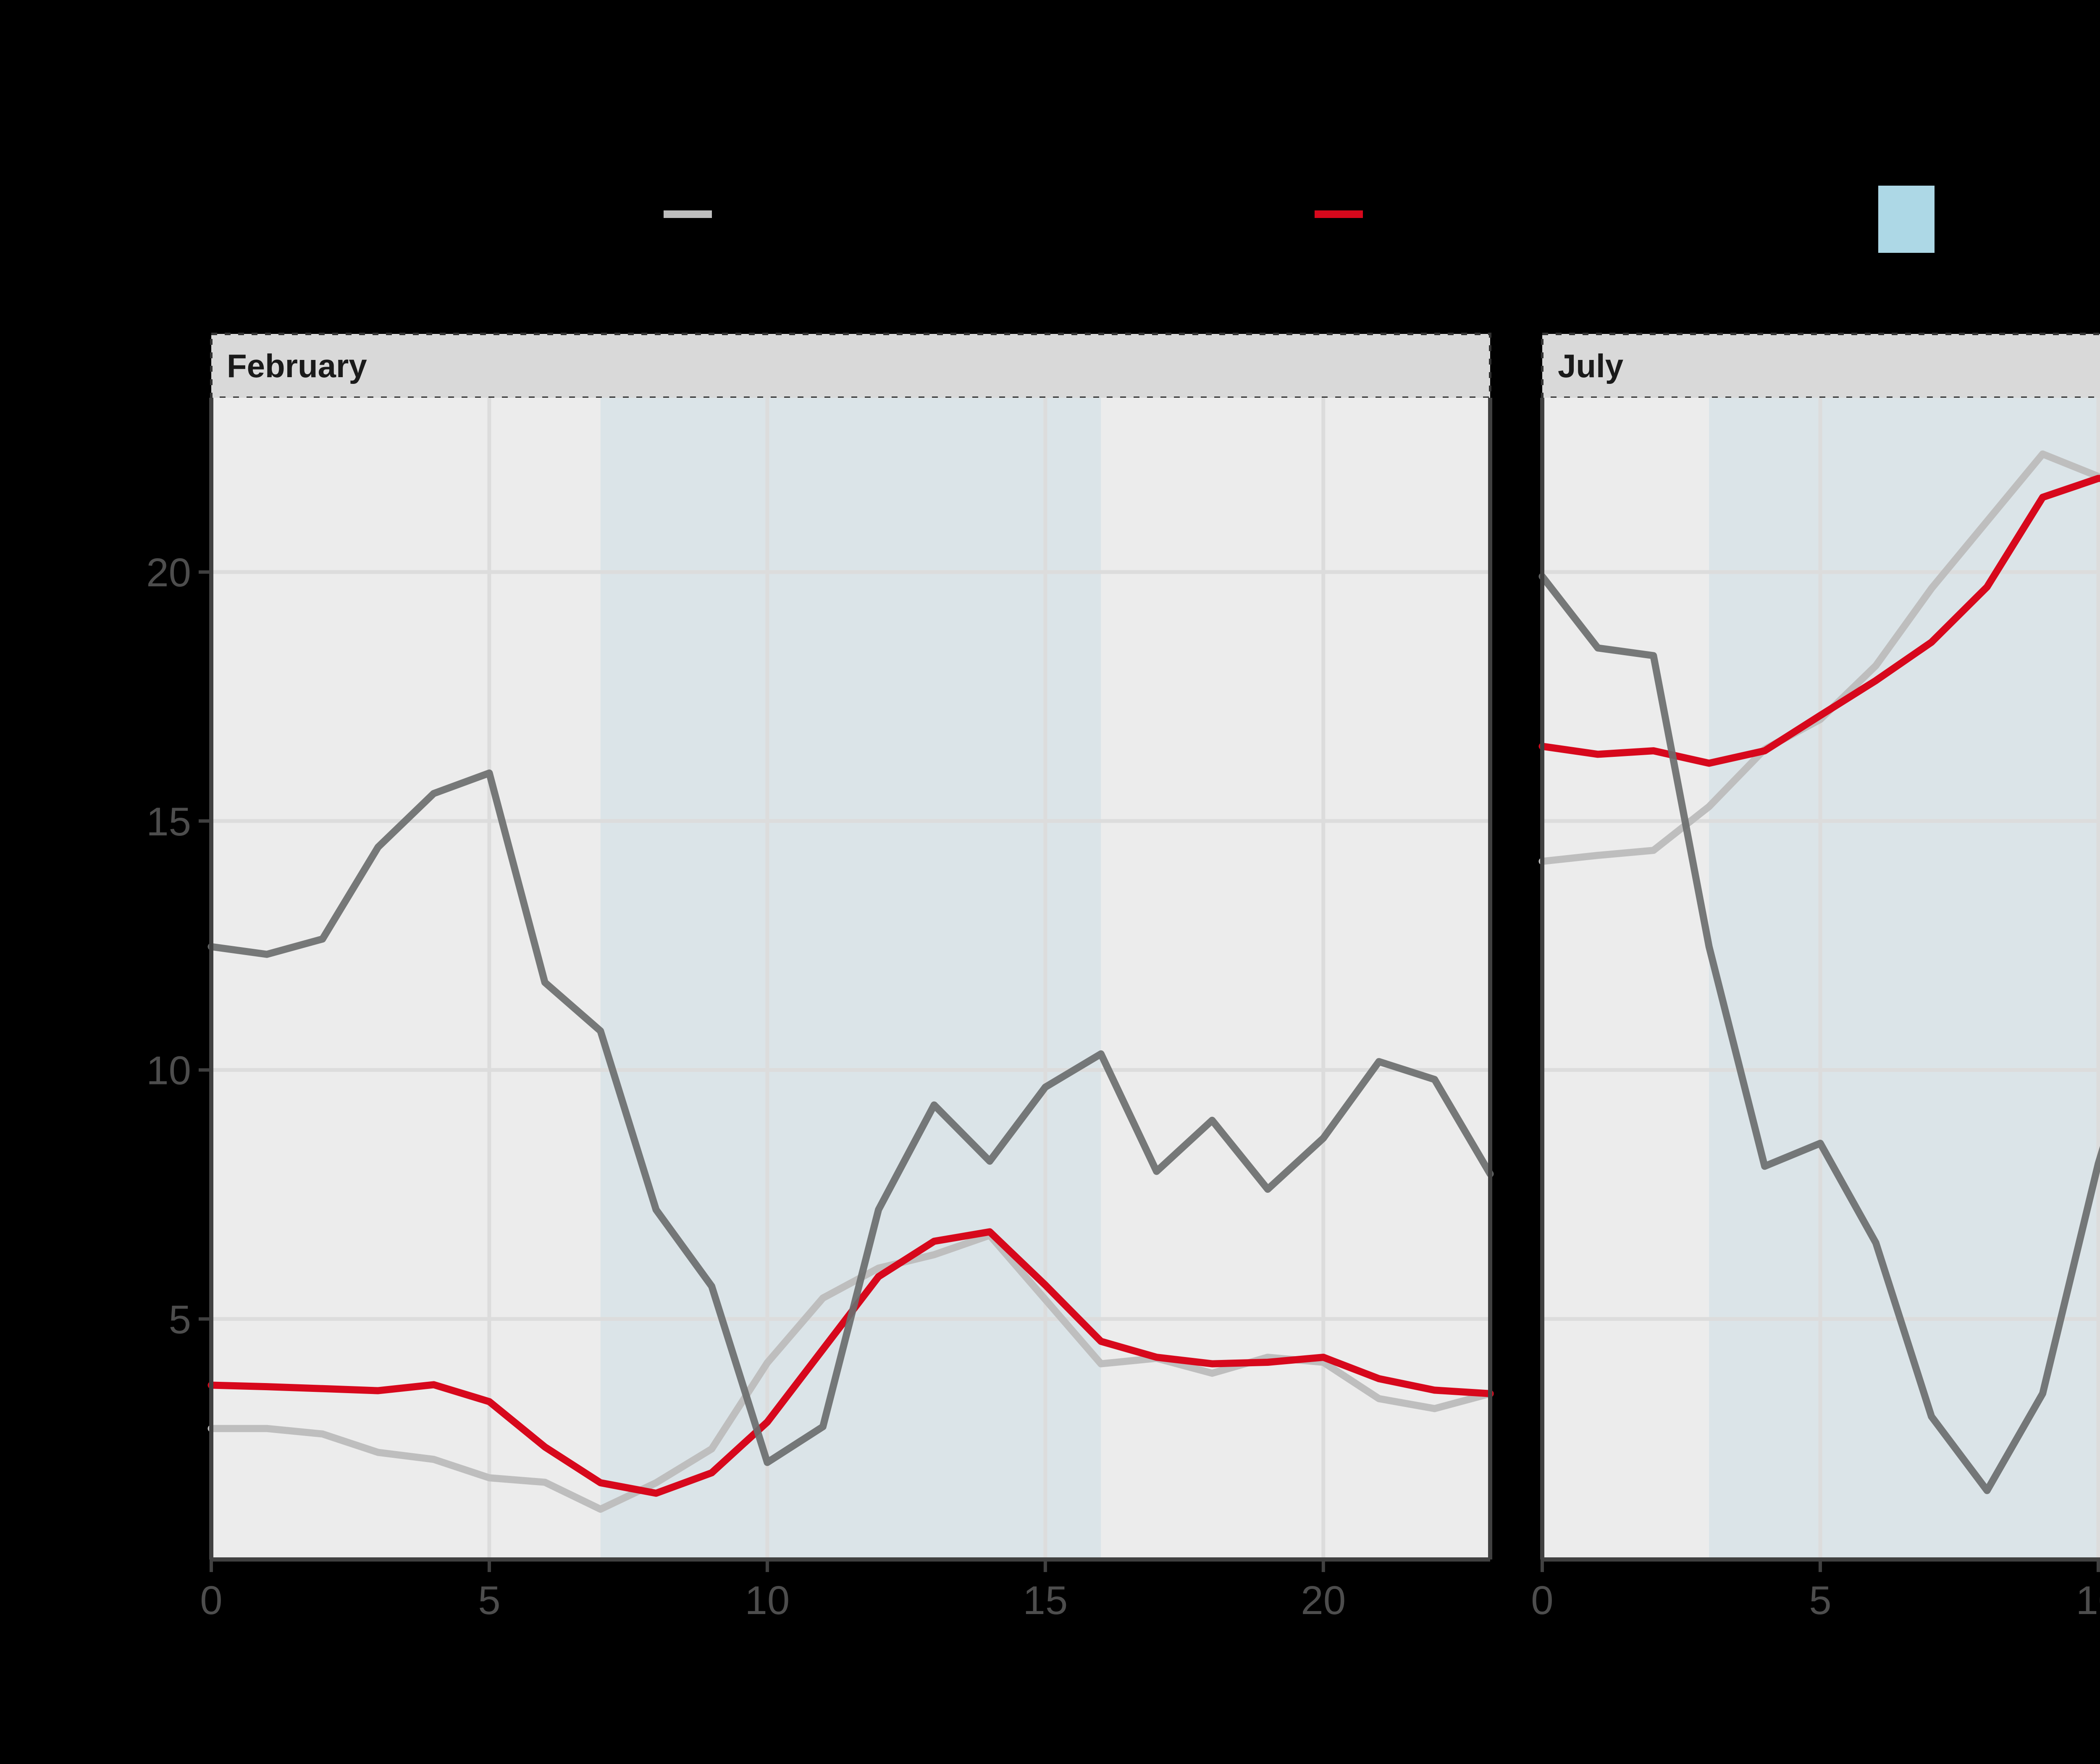  Describe the element at coordinates (168, 1070) in the screenshot. I see `y-left-tick-label: 10` at that location.